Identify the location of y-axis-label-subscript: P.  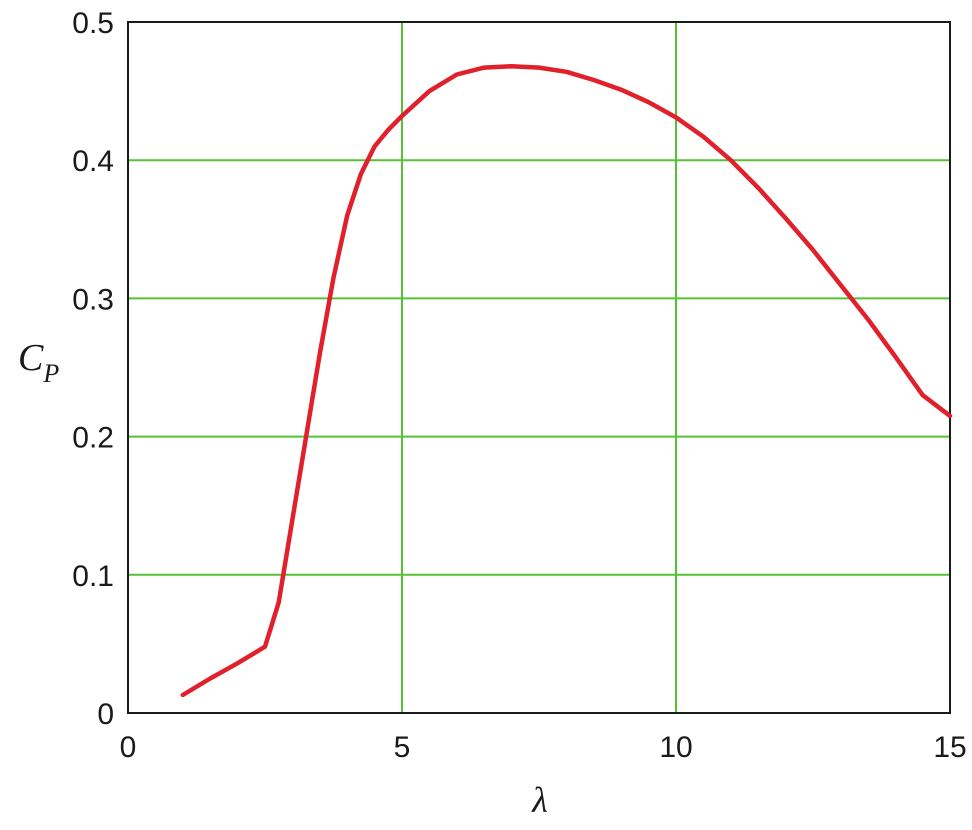
(50, 373).